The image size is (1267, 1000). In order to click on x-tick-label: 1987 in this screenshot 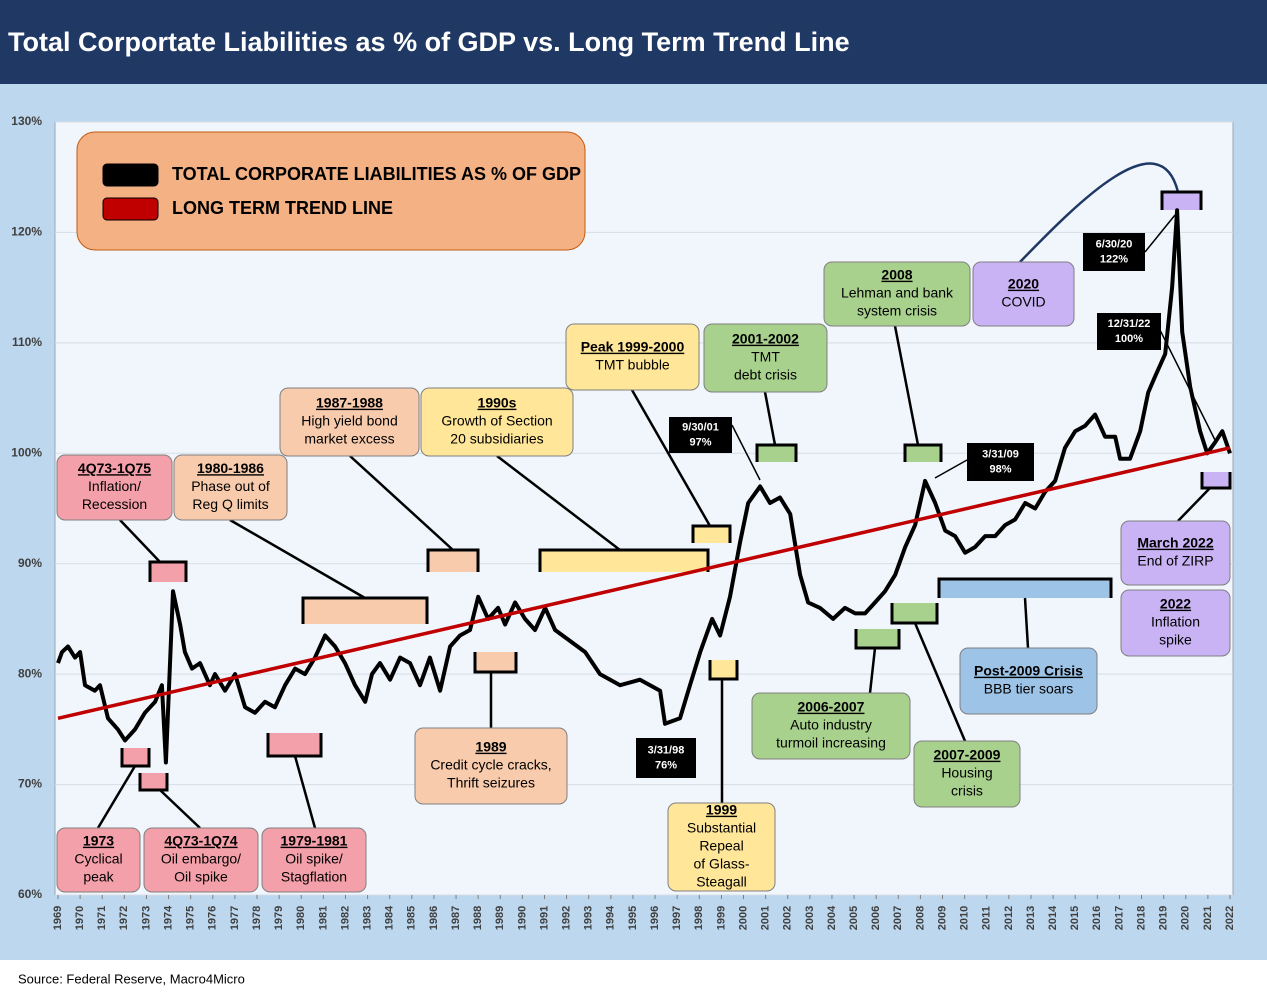, I will do `click(456, 918)`.